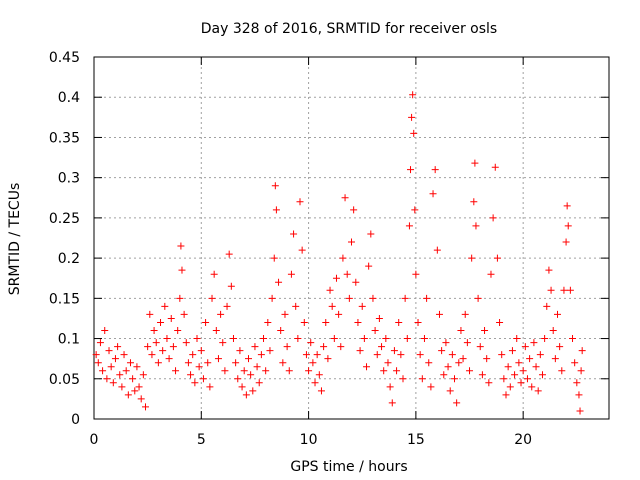 The height and width of the screenshot is (480, 640). Describe the element at coordinates (64, 380) in the screenshot. I see `y-tick-label: 0.05` at that location.